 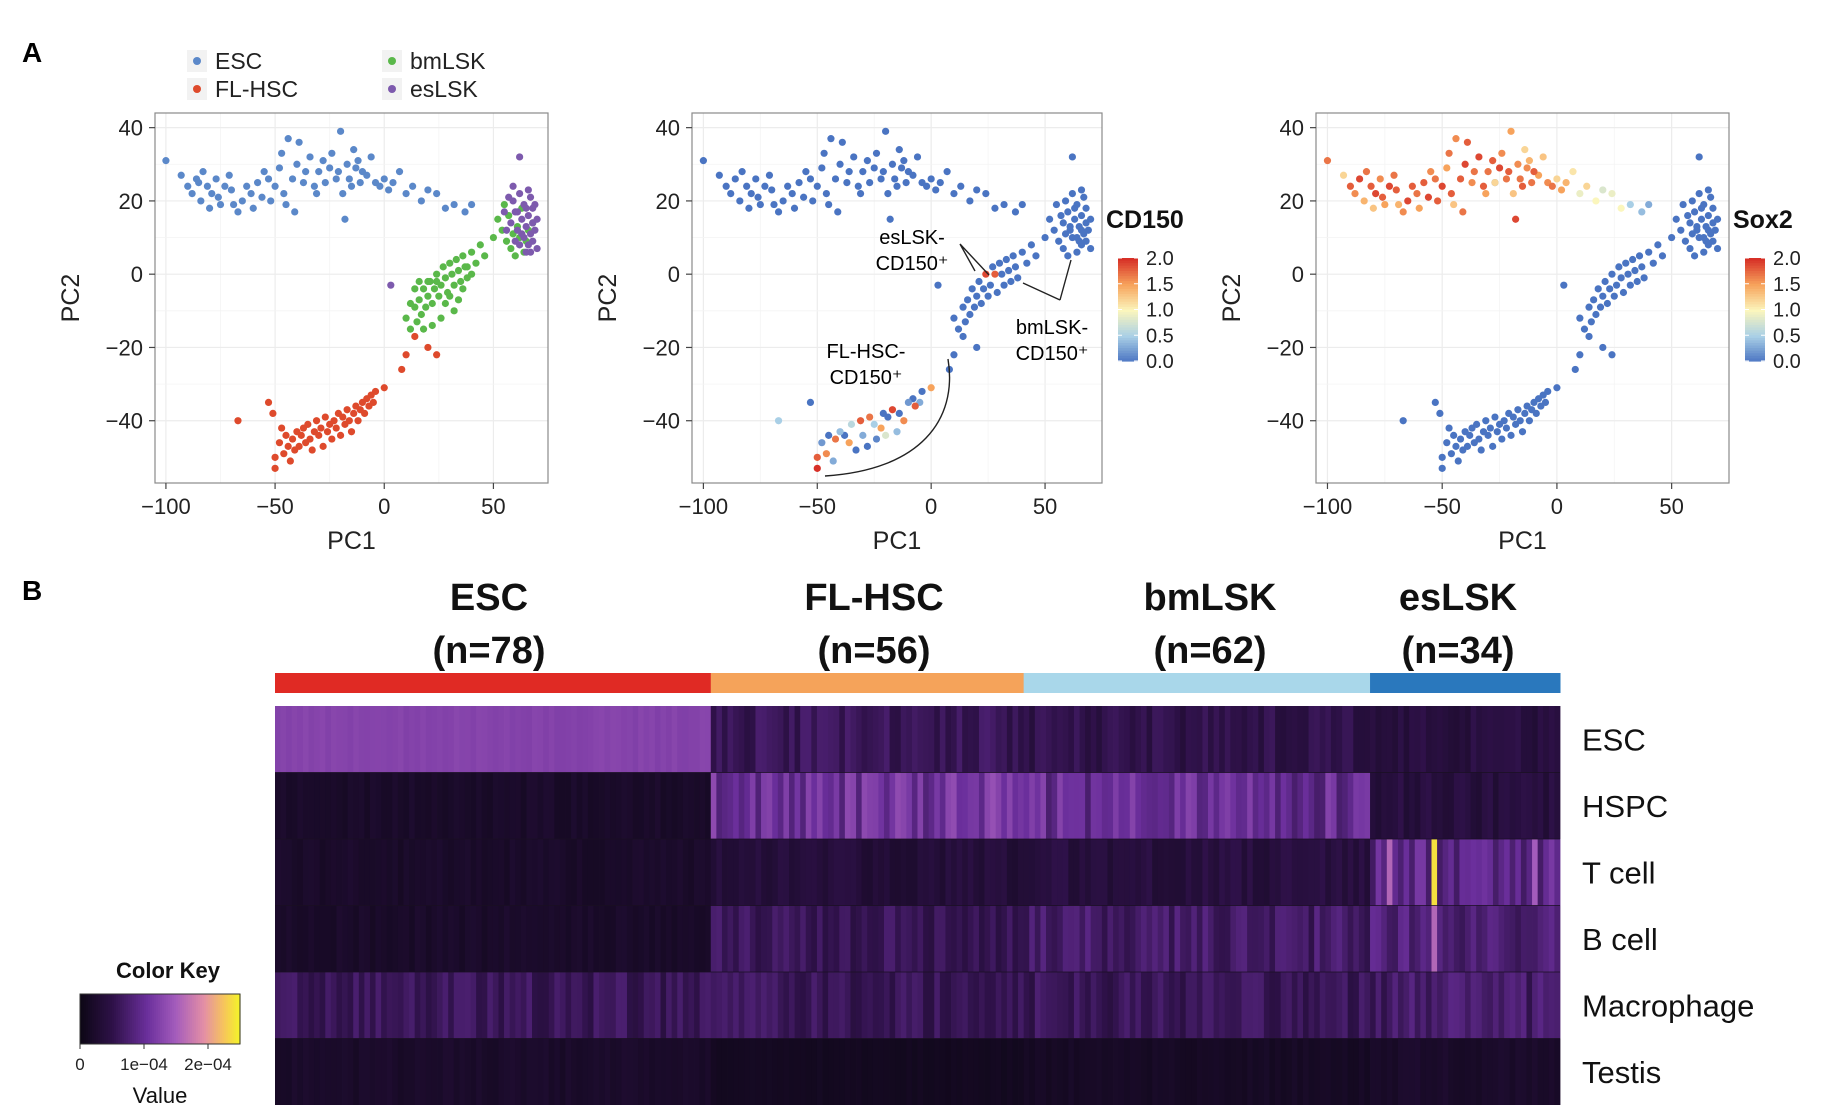 I want to click on colorbar-tick-label: 2.0, so click(x=1160, y=259).